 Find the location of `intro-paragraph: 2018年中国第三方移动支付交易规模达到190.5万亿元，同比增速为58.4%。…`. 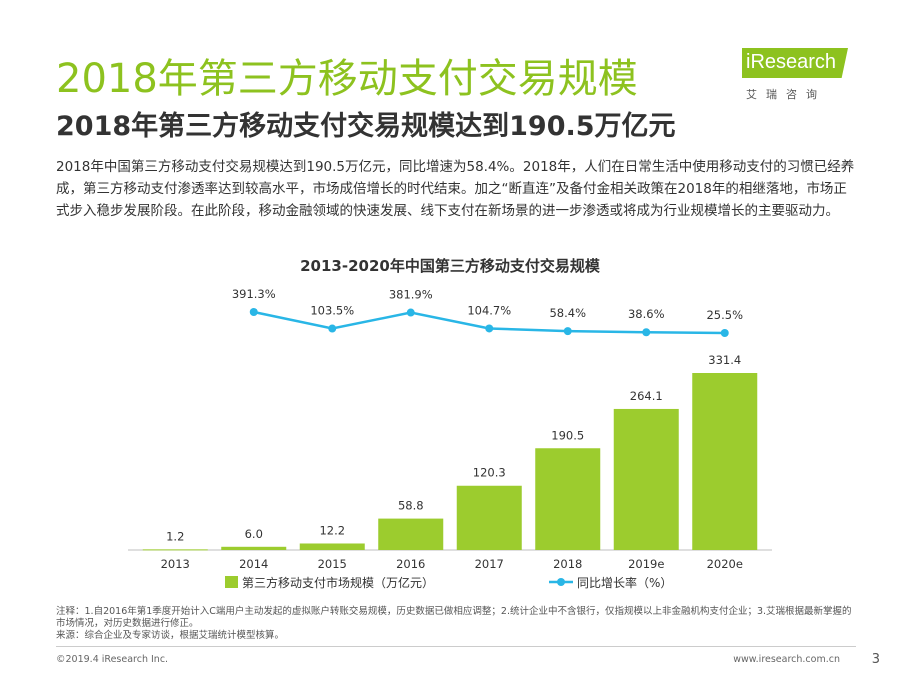

intro-paragraph: 2018年中国第三方移动支付交易规模达到190.5万亿元，同比增速为58.4%。… is located at coordinates (455, 189).